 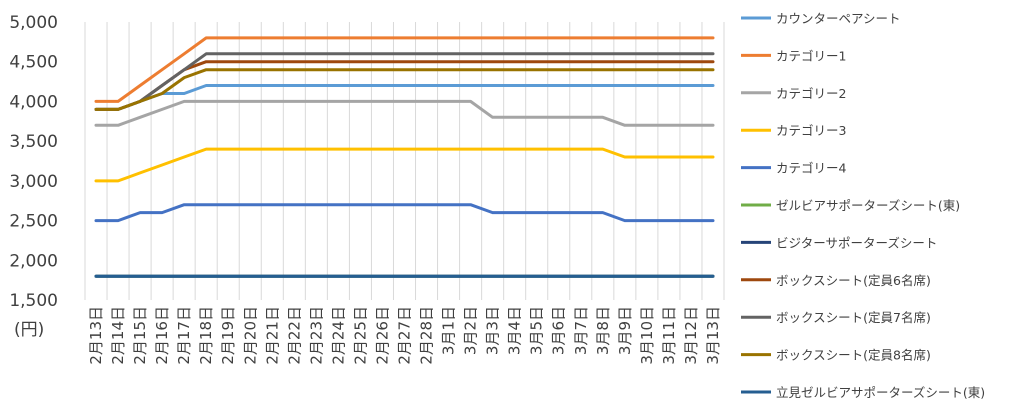 I want to click on x-tick-label: 3月13日, so click(x=713, y=335).